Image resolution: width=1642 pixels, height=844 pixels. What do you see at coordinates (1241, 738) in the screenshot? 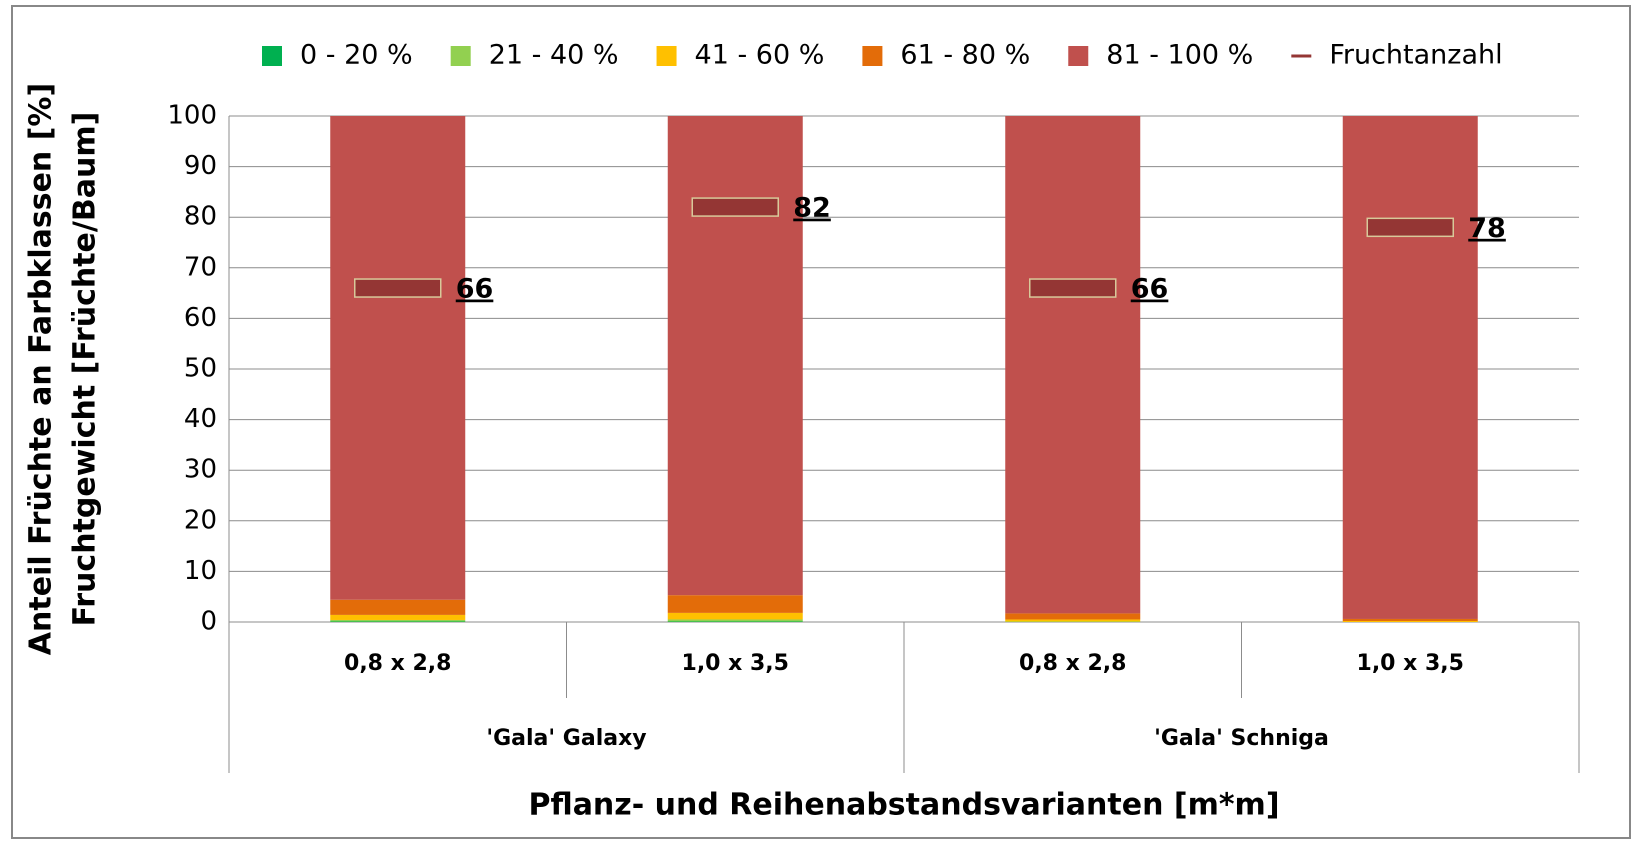
I see `x-group-label: 'Gala' Schniga` at bounding box center [1241, 738].